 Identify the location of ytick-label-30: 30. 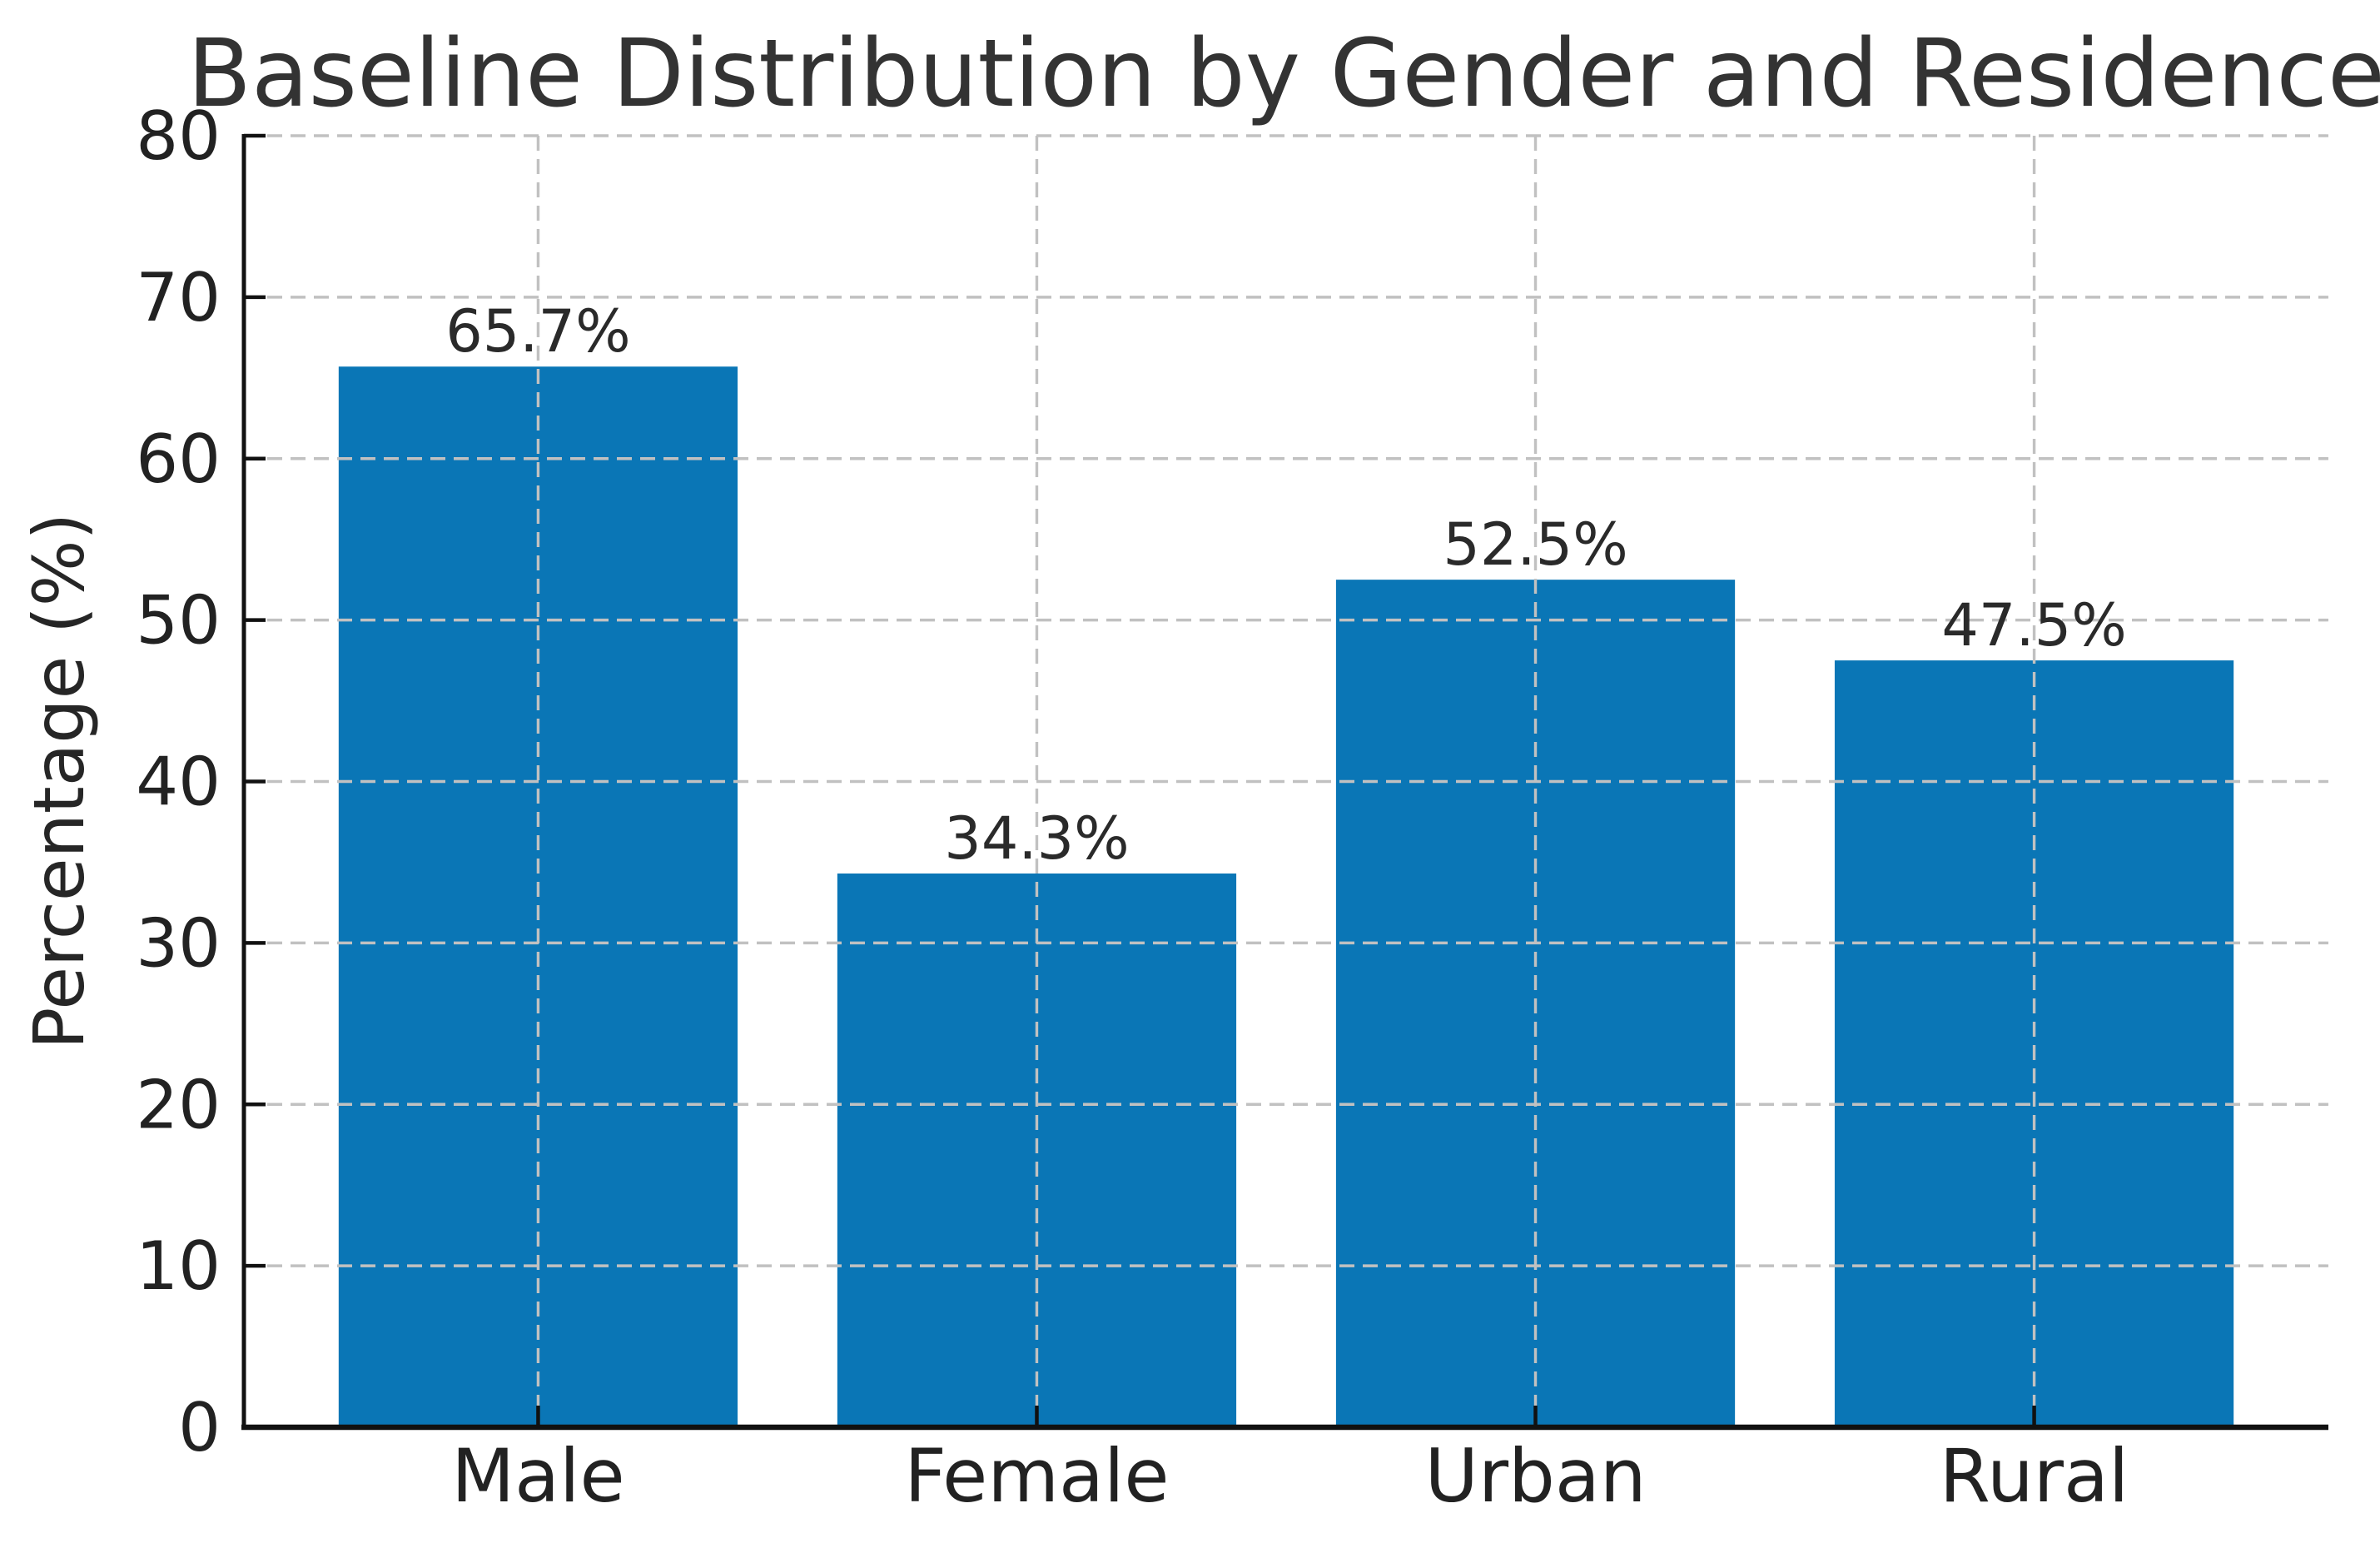
(178, 943).